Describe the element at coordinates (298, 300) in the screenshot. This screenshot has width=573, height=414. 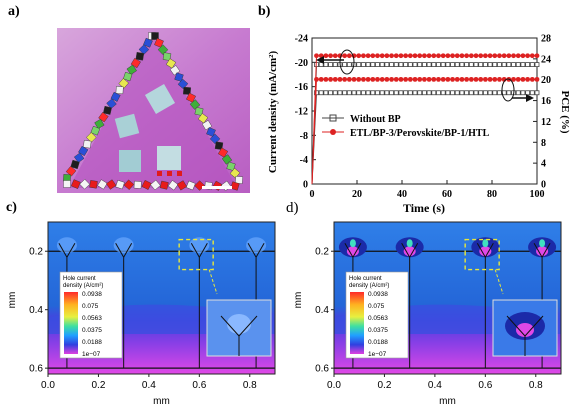
I see `y-axis-label: mm` at that location.